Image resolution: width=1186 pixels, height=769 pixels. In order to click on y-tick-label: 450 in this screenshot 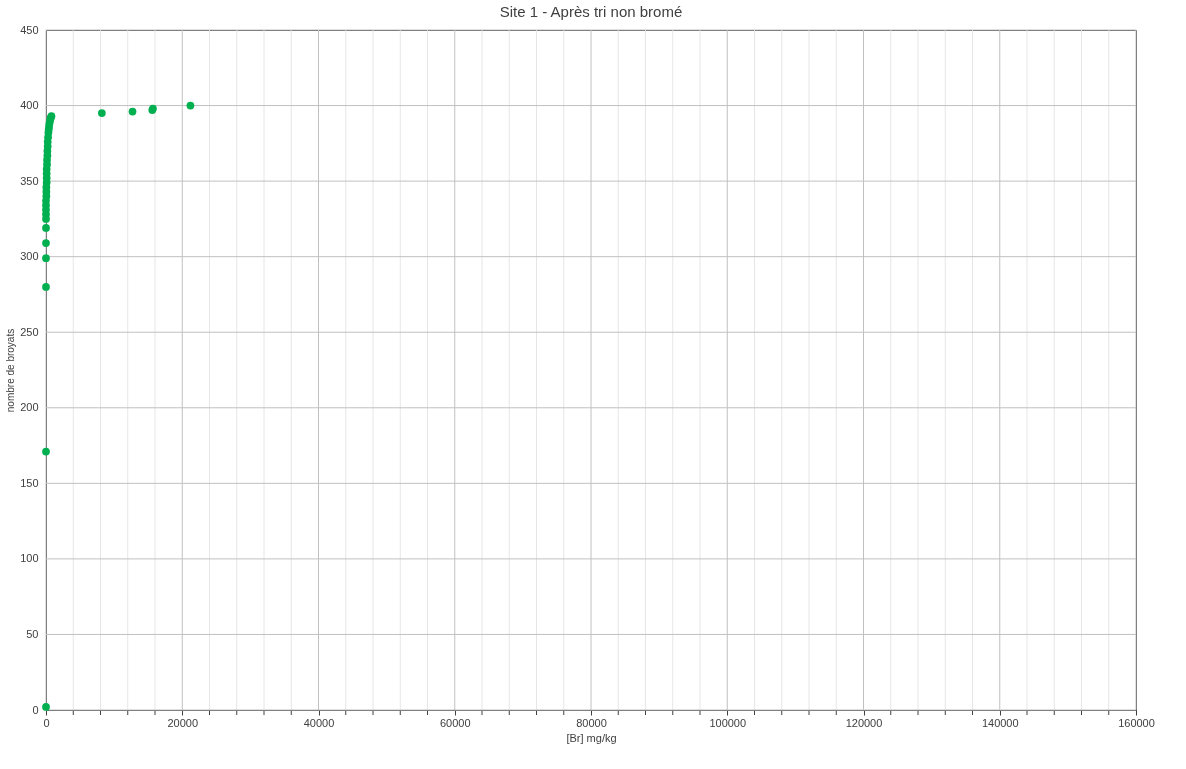, I will do `click(29, 29)`.